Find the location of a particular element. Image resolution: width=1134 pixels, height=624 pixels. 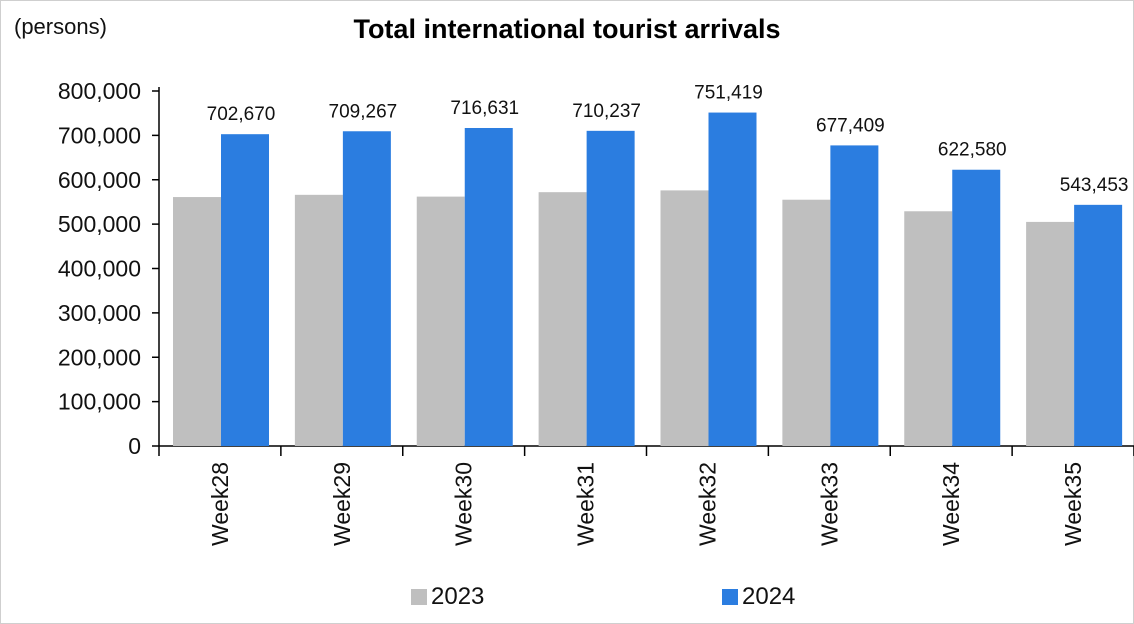

y-tick-label: 0 is located at coordinates (134, 446).